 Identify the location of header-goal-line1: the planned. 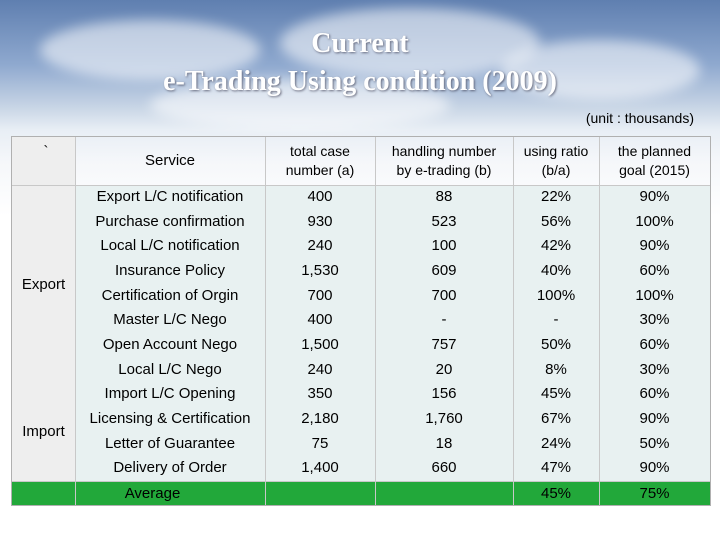
(654, 151).